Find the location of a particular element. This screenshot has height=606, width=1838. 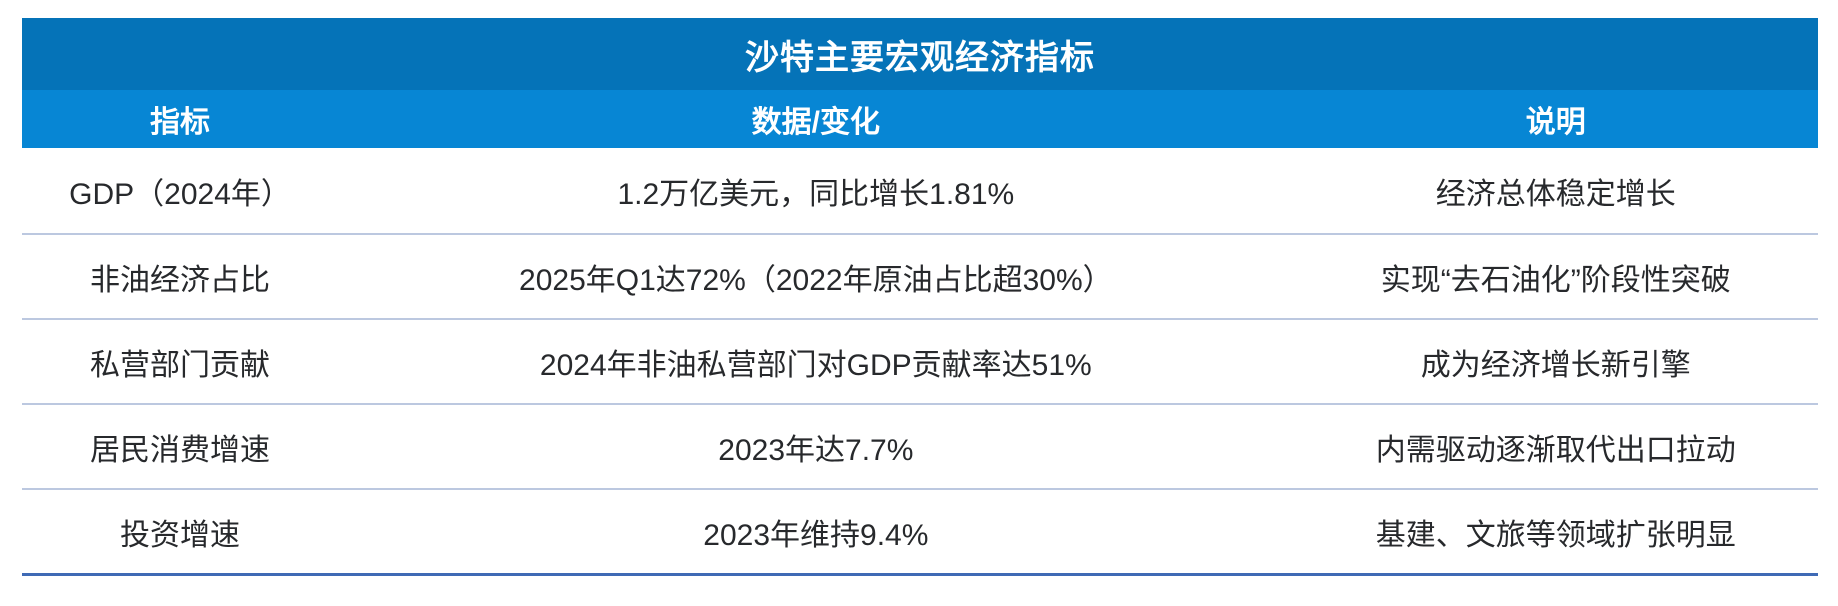

cell-indicator: 居民消费增速 is located at coordinates (180, 450).